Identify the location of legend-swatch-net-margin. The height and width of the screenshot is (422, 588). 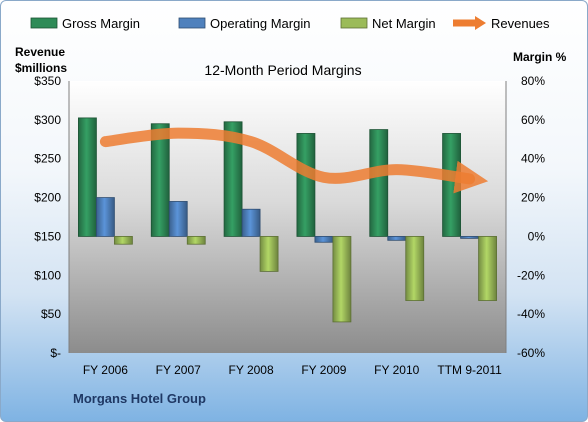
(354, 23).